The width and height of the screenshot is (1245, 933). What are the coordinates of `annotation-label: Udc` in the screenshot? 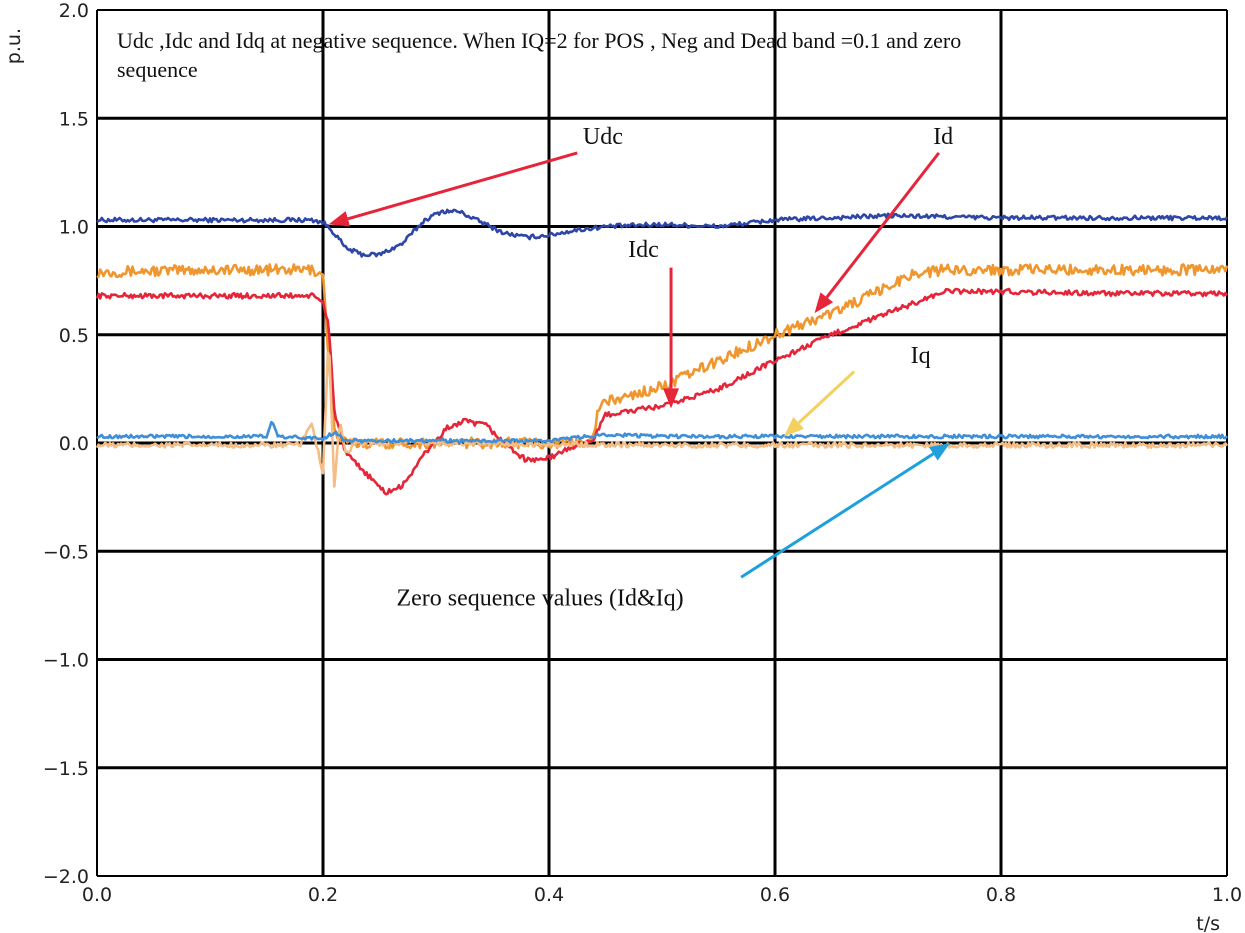 It's located at (603, 137).